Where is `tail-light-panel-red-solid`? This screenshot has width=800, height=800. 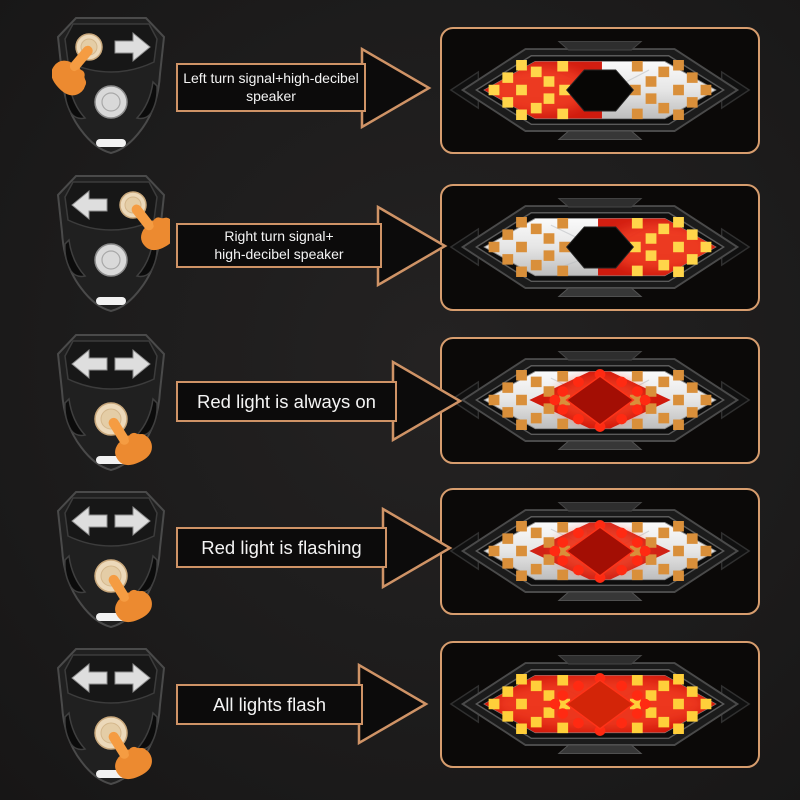
tail-light-panel-red-solid is located at coordinates (600, 400).